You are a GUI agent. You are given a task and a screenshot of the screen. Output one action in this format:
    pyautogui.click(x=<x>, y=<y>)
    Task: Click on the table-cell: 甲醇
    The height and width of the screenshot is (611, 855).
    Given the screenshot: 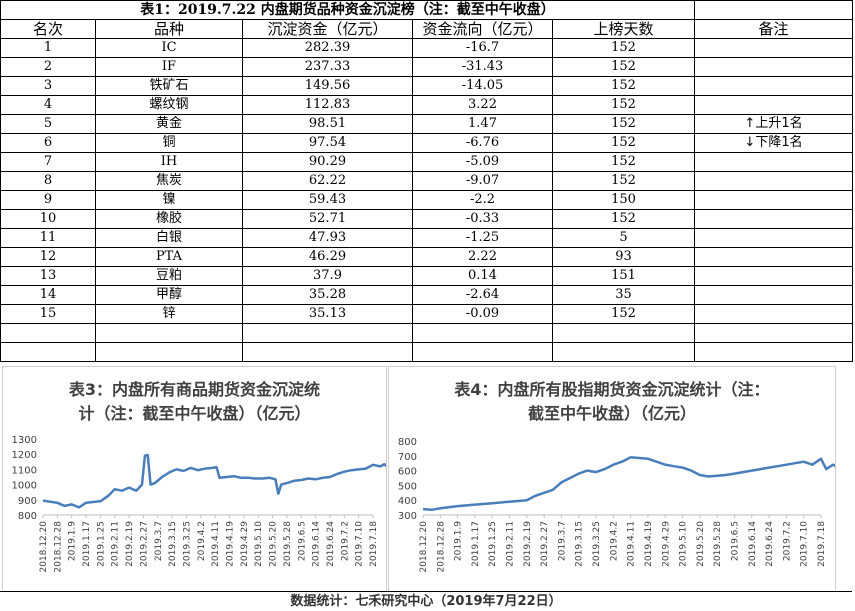 What is the action you would take?
    pyautogui.click(x=169, y=295)
    